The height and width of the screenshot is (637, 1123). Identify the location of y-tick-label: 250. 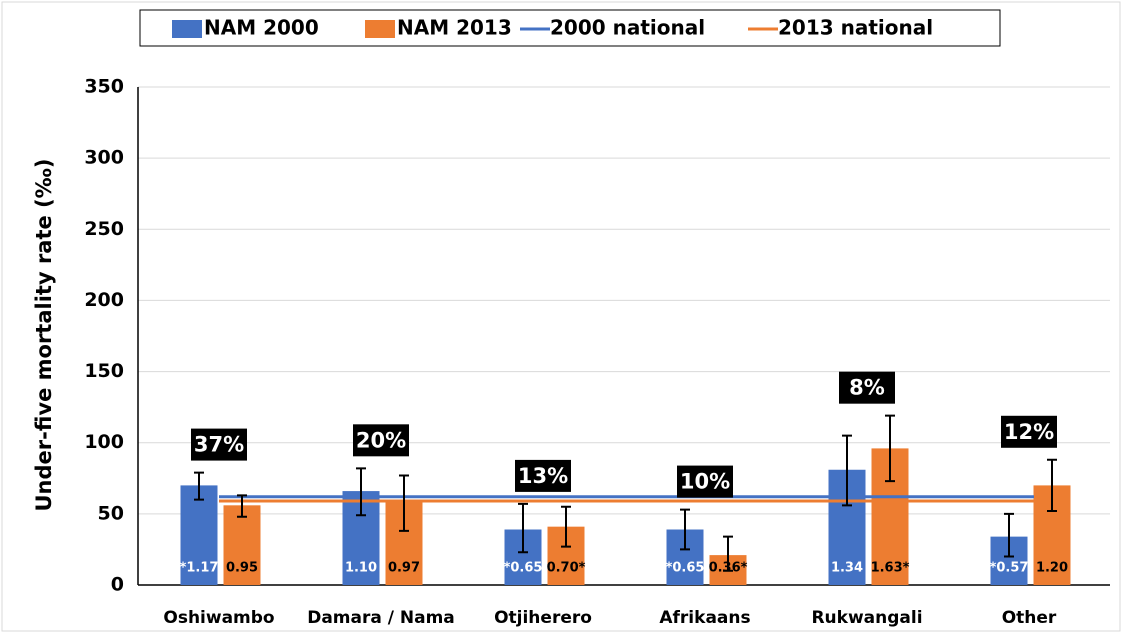
(104, 229).